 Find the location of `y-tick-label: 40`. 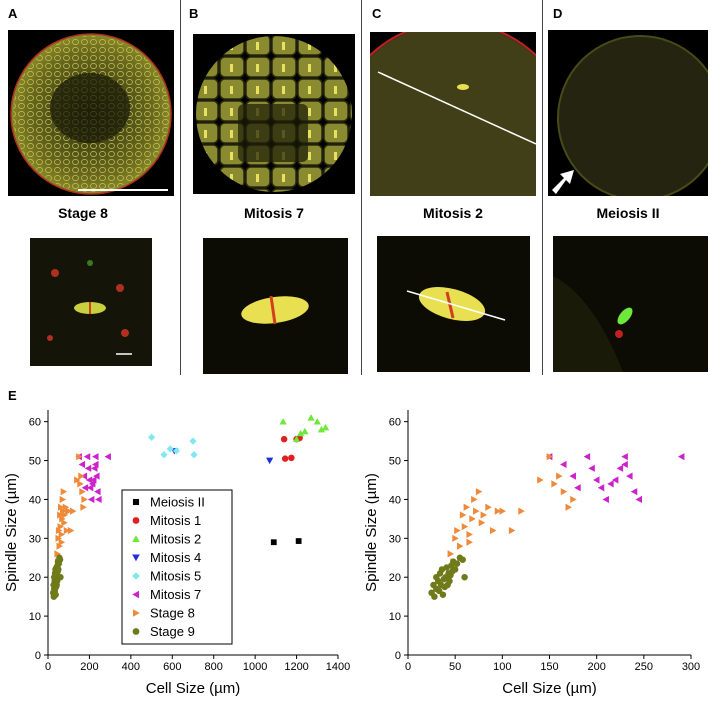

y-tick-label: 40 is located at coordinates (35, 500).